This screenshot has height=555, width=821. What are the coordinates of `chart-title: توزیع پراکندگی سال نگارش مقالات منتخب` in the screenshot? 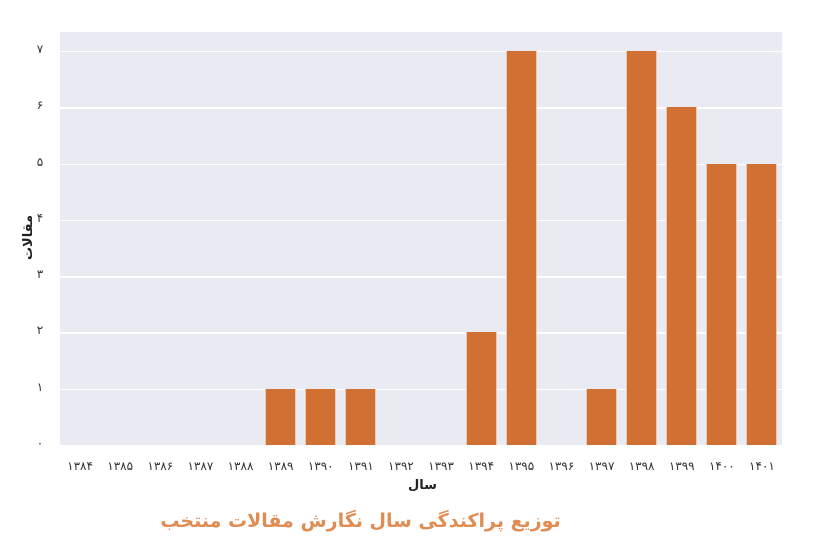 It's located at (360, 521).